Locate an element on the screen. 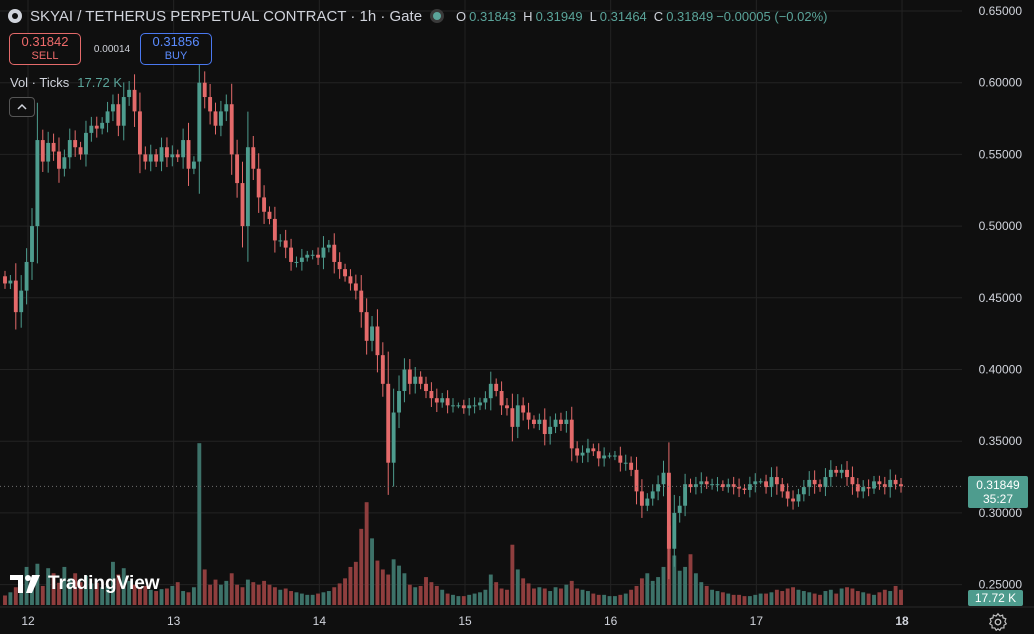  price-tick-label: 0.25000 is located at coordinates (1001, 585).